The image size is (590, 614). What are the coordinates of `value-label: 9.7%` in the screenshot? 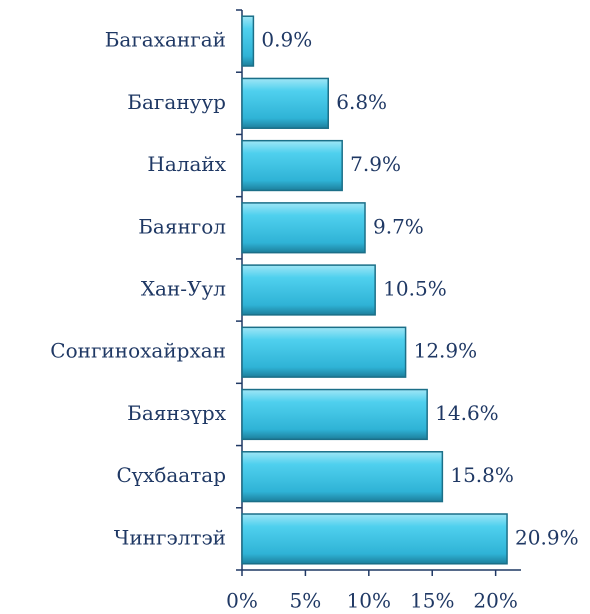 It's located at (398, 226).